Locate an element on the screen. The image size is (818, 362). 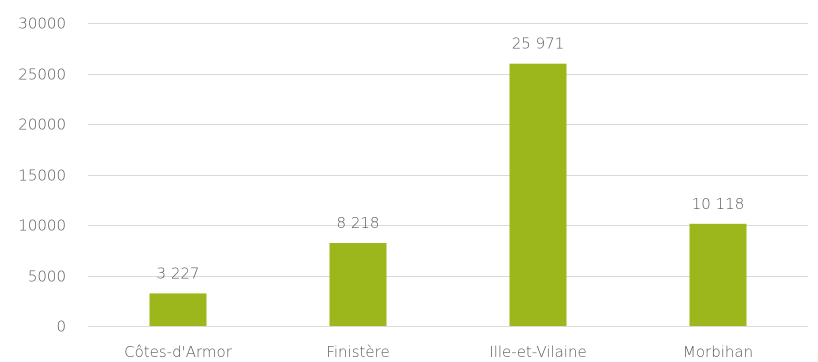
y-tick-label: 15000 is located at coordinates (42, 176).